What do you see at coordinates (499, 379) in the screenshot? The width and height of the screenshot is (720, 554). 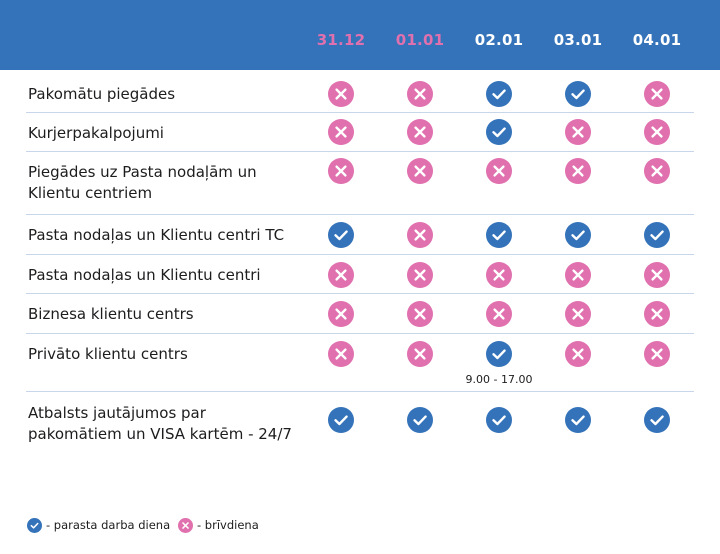 I see `opening-hours-note: 9.00 - 17.00` at bounding box center [499, 379].